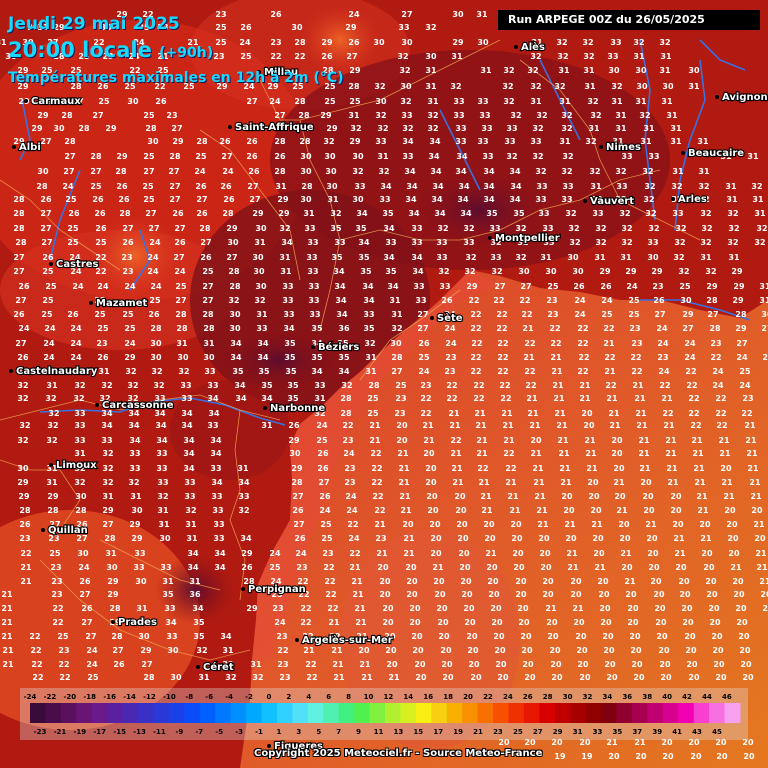 Image resolution: width=768 pixels, height=768 pixels. What do you see at coordinates (347, 640) in the screenshot?
I see `city-label: Argelès-sur-Mer` at bounding box center [347, 640].